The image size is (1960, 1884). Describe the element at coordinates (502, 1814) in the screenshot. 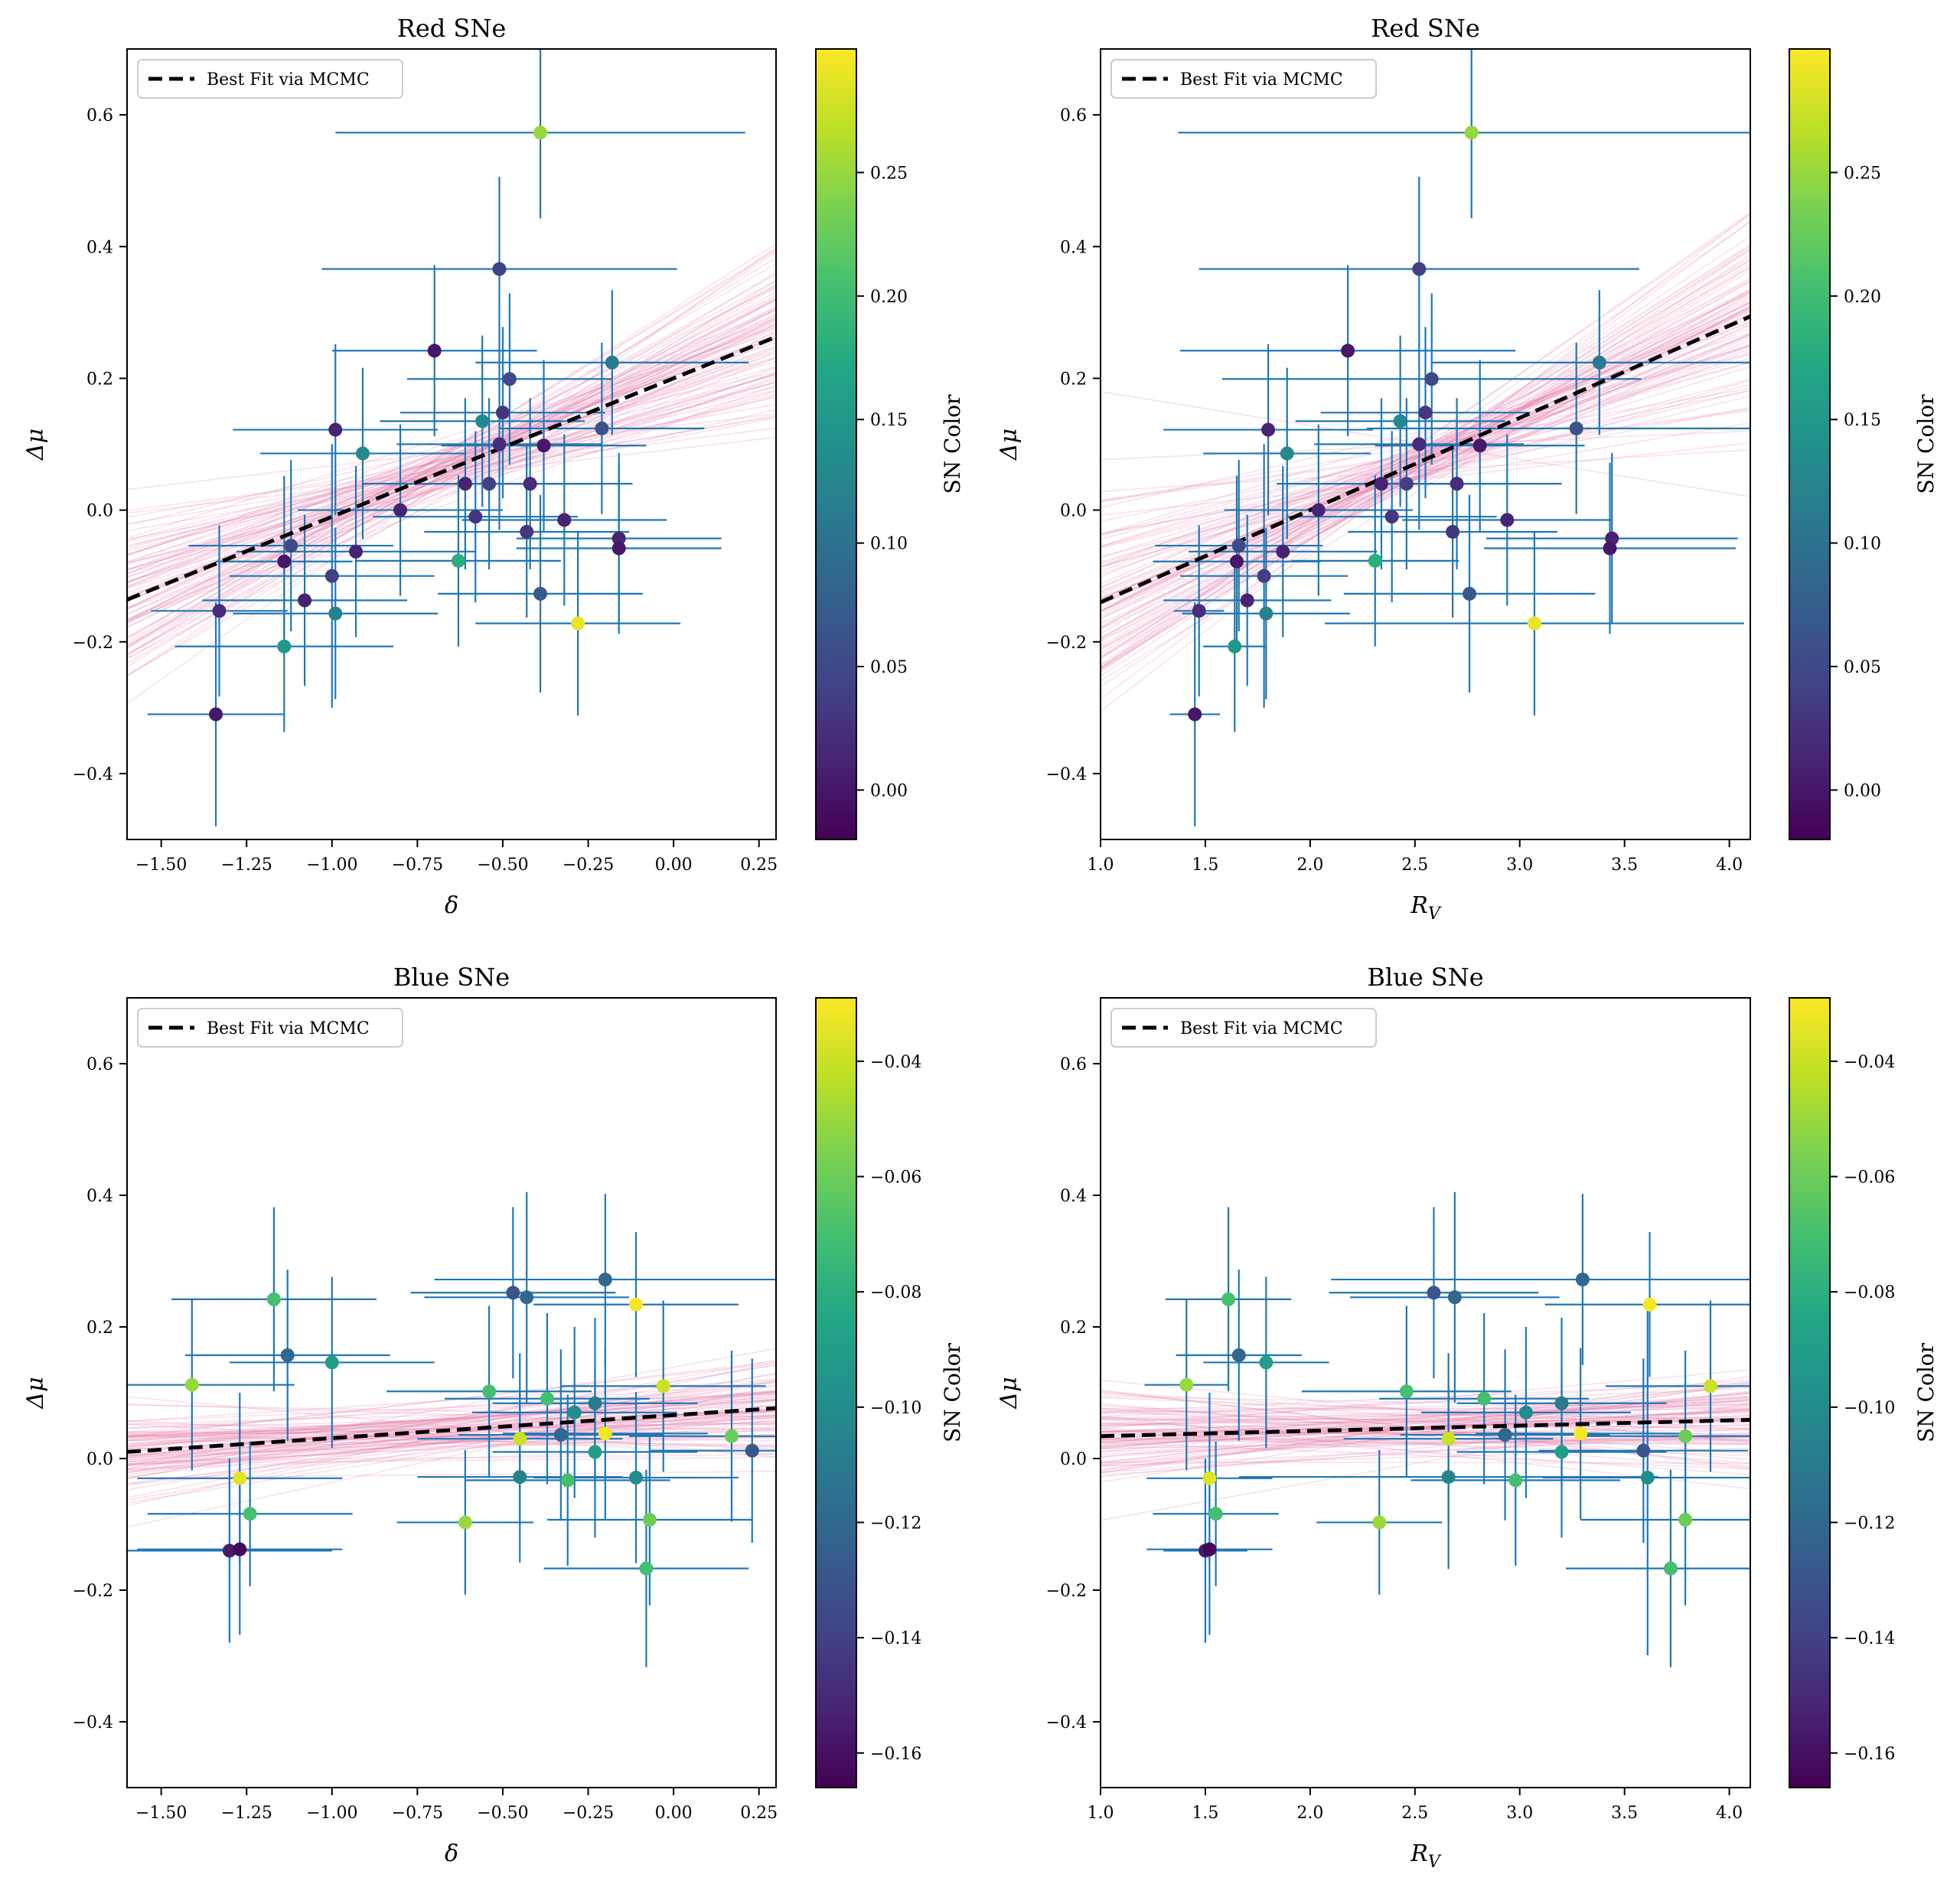

I see `x-tick-label: −0.50` at that location.